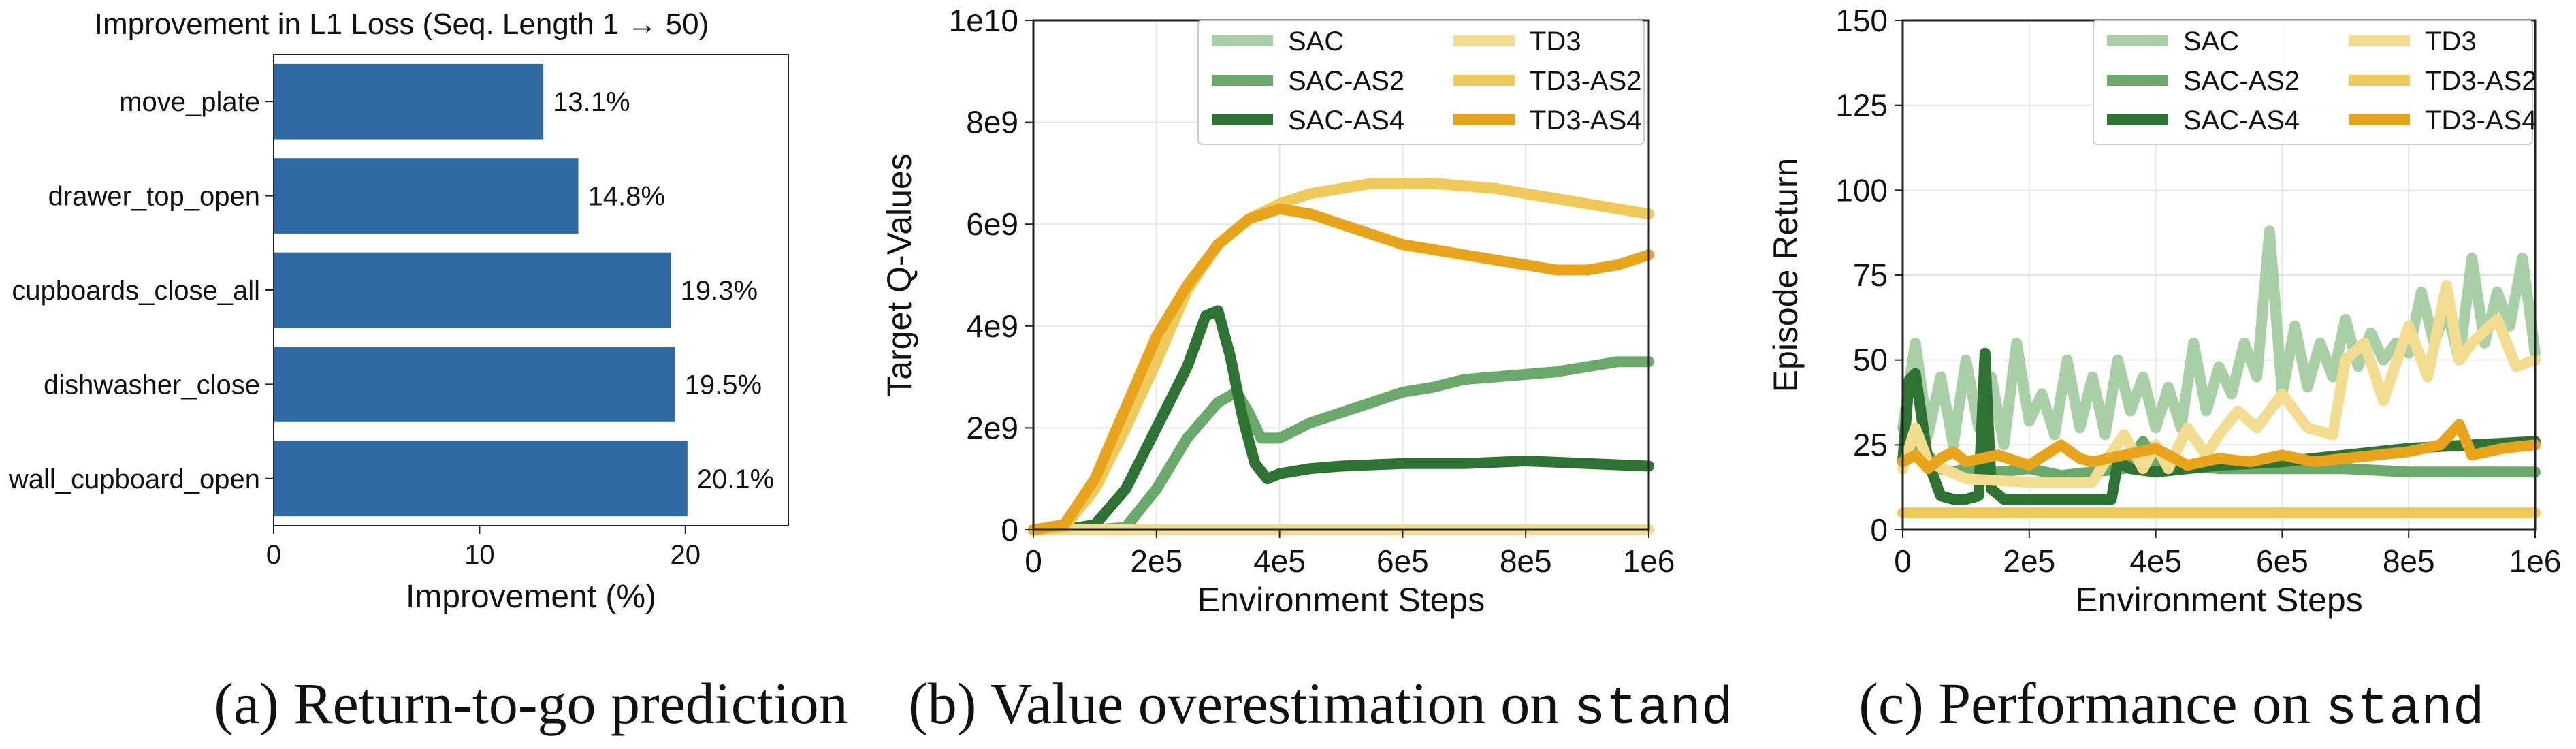 Image resolution: width=2576 pixels, height=749 pixels. Describe the element at coordinates (154, 197) in the screenshot. I see `y-tick-label: drawer_top_open` at that location.